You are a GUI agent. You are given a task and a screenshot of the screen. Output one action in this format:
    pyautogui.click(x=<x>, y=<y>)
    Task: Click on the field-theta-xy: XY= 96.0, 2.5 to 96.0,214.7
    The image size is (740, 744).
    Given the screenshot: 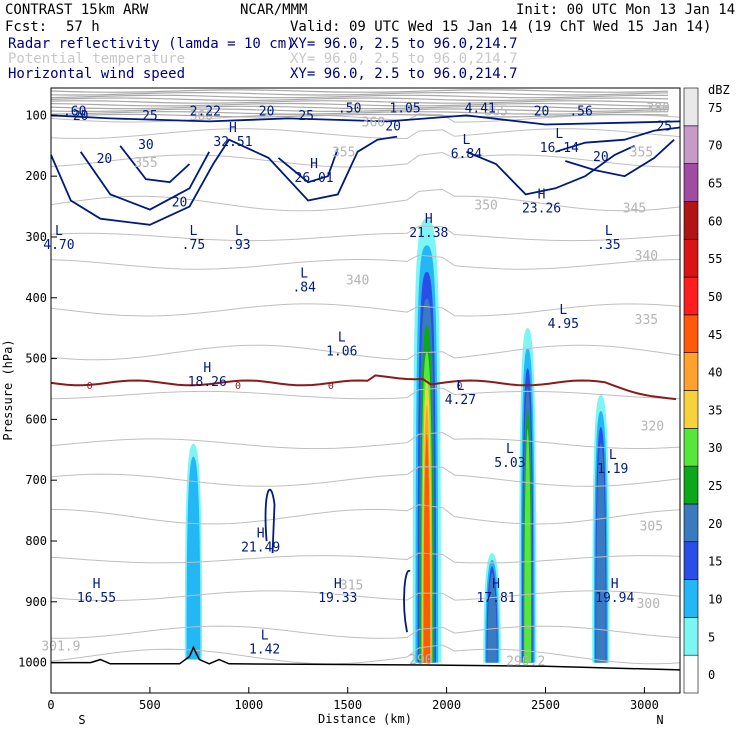 What is the action you would take?
    pyautogui.click(x=404, y=59)
    